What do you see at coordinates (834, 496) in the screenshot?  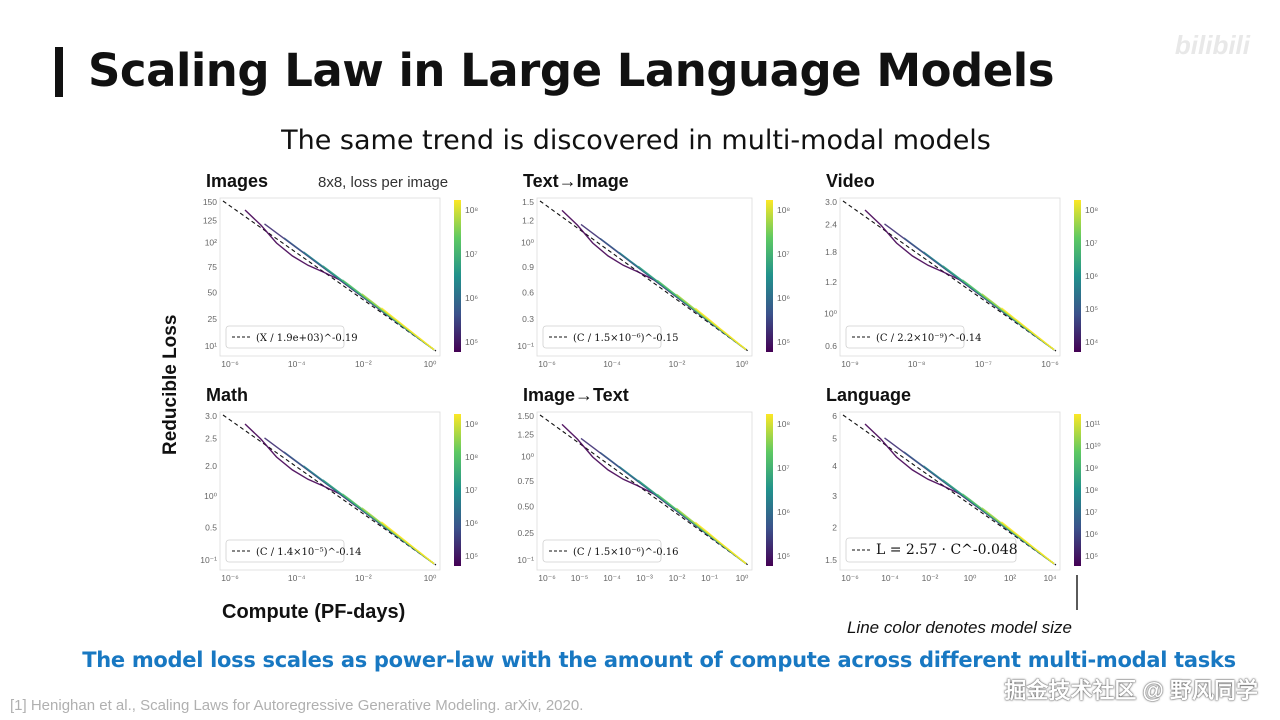 I see `y-tick-label: 3` at bounding box center [834, 496].